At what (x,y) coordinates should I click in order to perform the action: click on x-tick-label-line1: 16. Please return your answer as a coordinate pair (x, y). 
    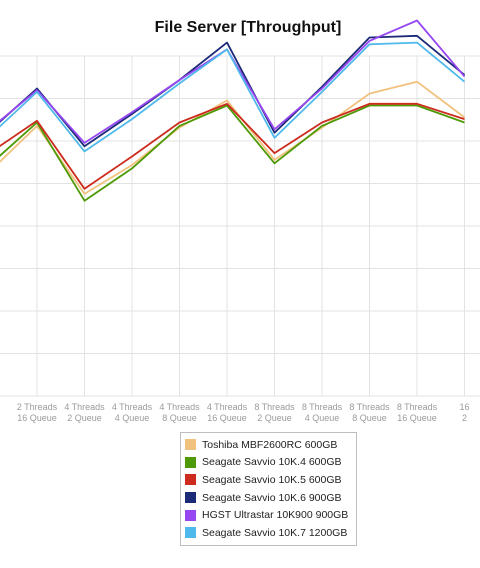
    Looking at the image, I should click on (464, 407).